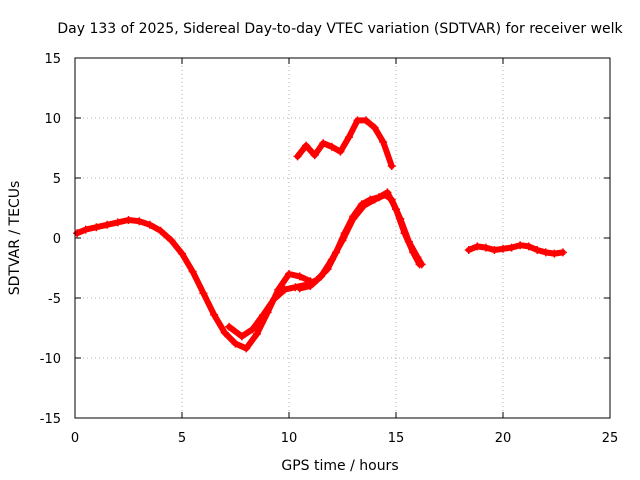 The height and width of the screenshot is (480, 640). I want to click on series-segment-a, so click(194, 284).